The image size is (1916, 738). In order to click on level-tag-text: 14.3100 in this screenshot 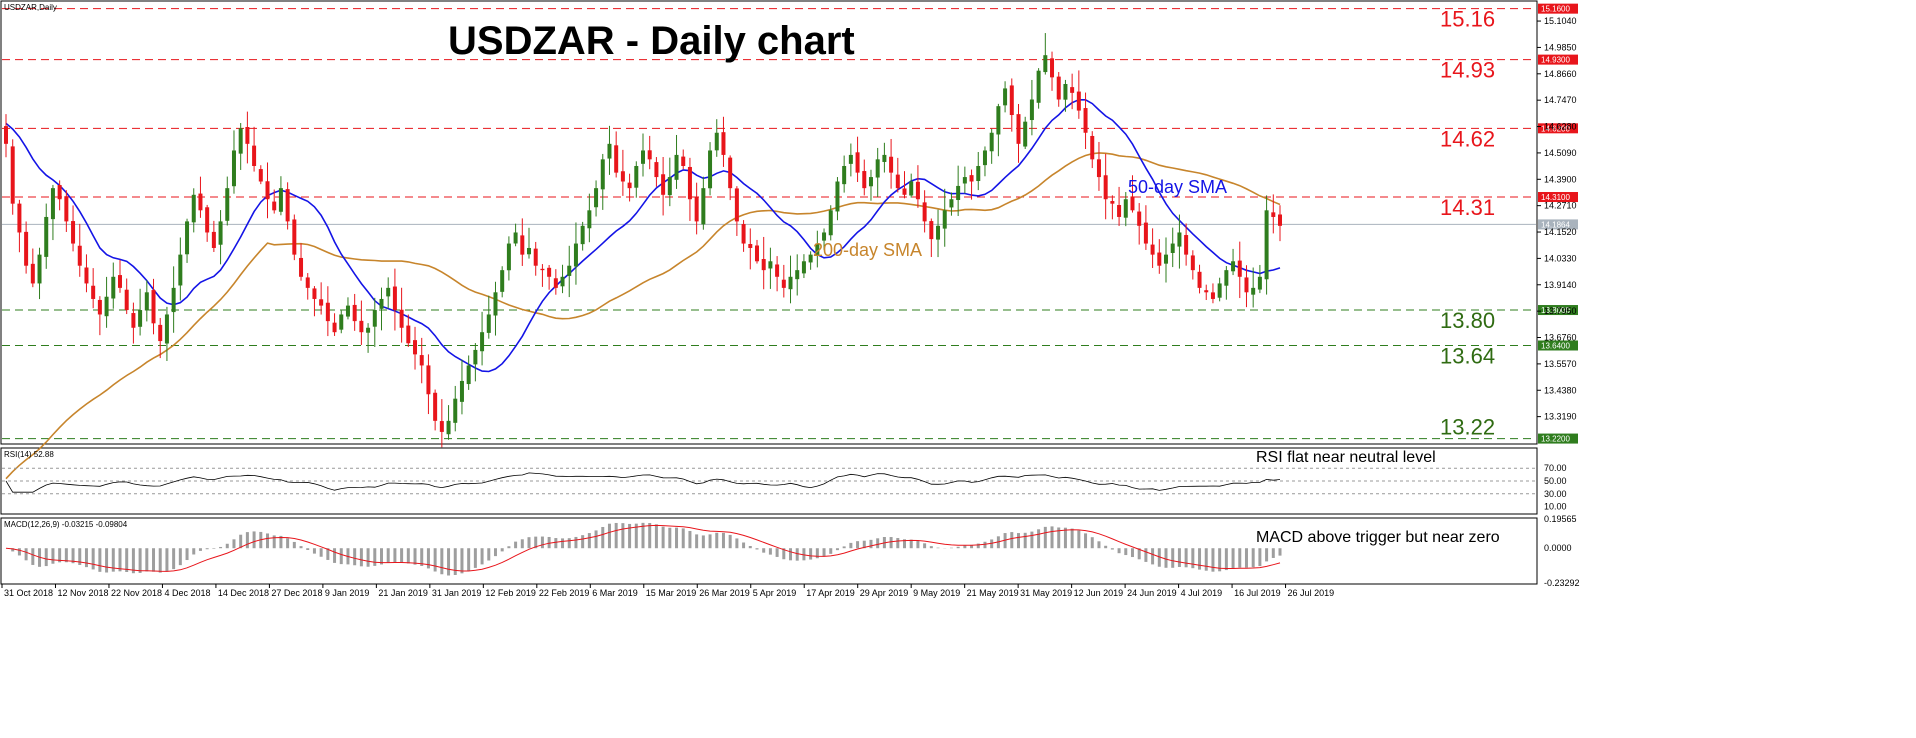, I will do `click(1555, 197)`.